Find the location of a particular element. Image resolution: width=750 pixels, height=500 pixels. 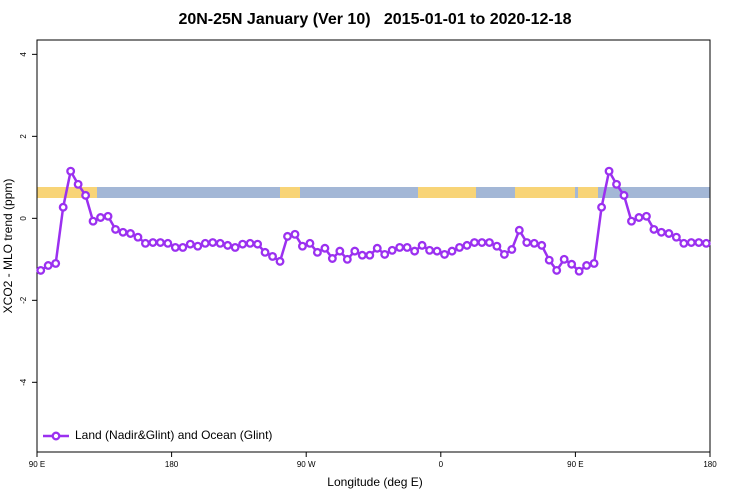

map-strip is located at coordinates (373, 192).